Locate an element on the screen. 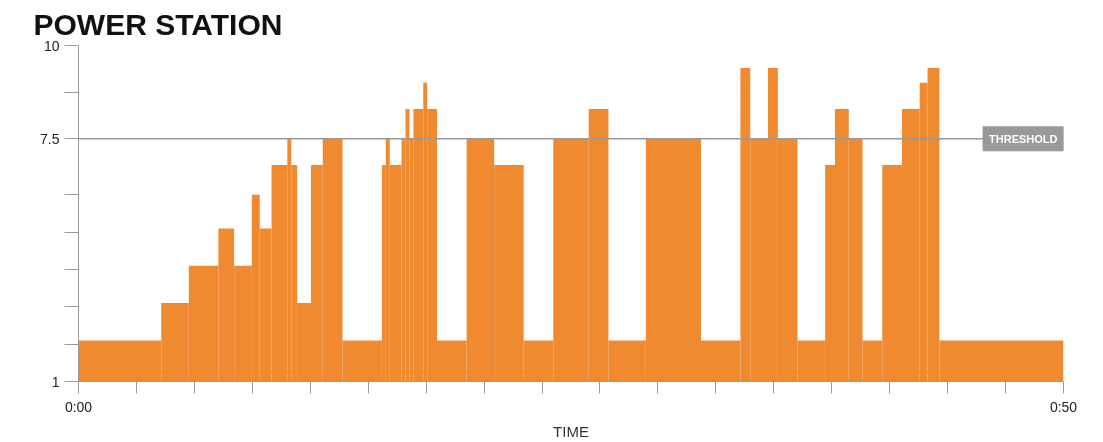 The height and width of the screenshot is (442, 1103). y-tick-label: 7.5 is located at coordinates (50, 138).